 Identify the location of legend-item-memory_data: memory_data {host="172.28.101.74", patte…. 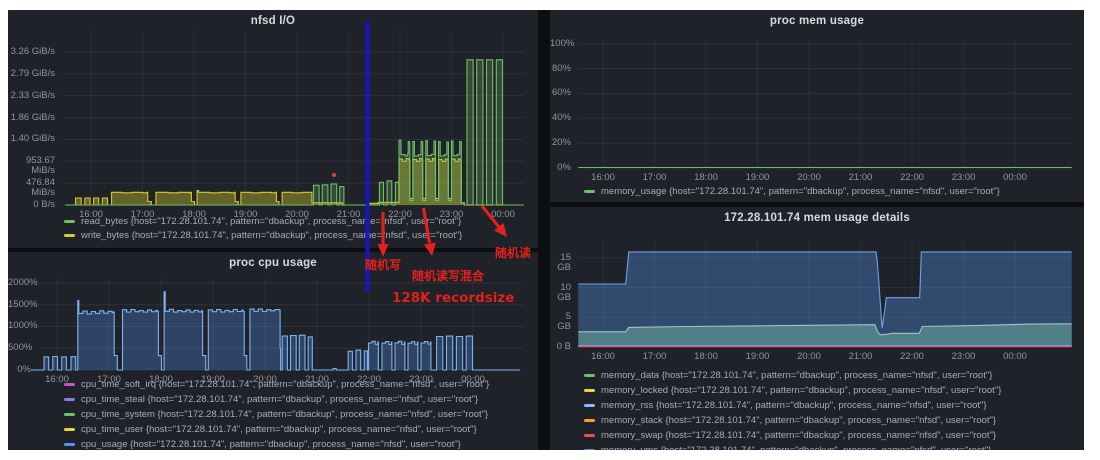
(788, 375).